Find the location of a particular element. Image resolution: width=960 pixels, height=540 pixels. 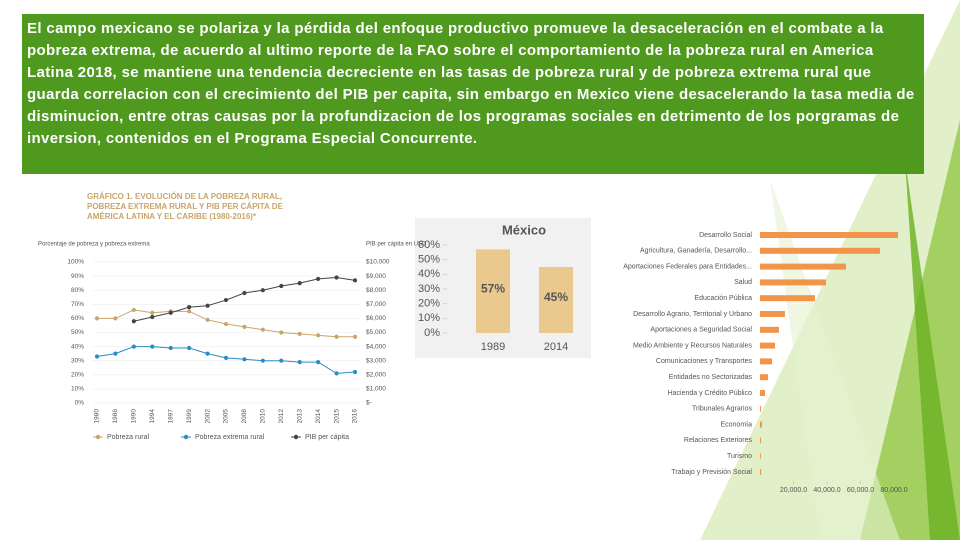

y-tick-label: 80% is located at coordinates (77, 290).